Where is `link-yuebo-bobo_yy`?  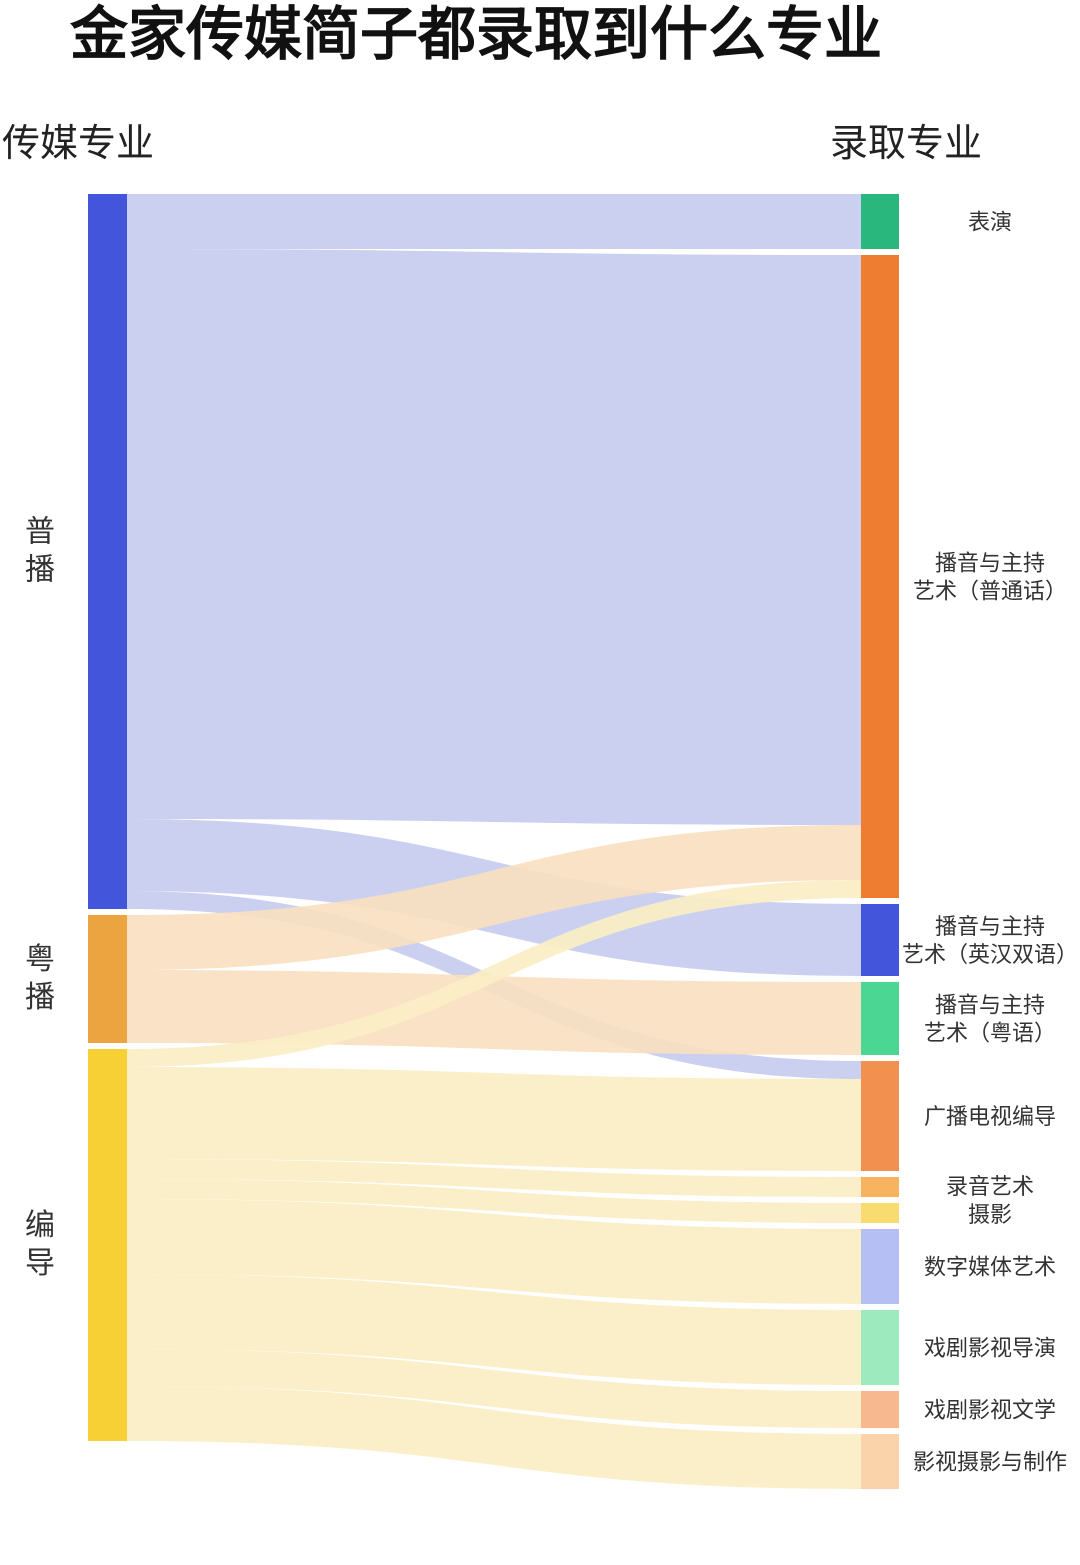 link-yuebo-bobo_yy is located at coordinates (494, 1012).